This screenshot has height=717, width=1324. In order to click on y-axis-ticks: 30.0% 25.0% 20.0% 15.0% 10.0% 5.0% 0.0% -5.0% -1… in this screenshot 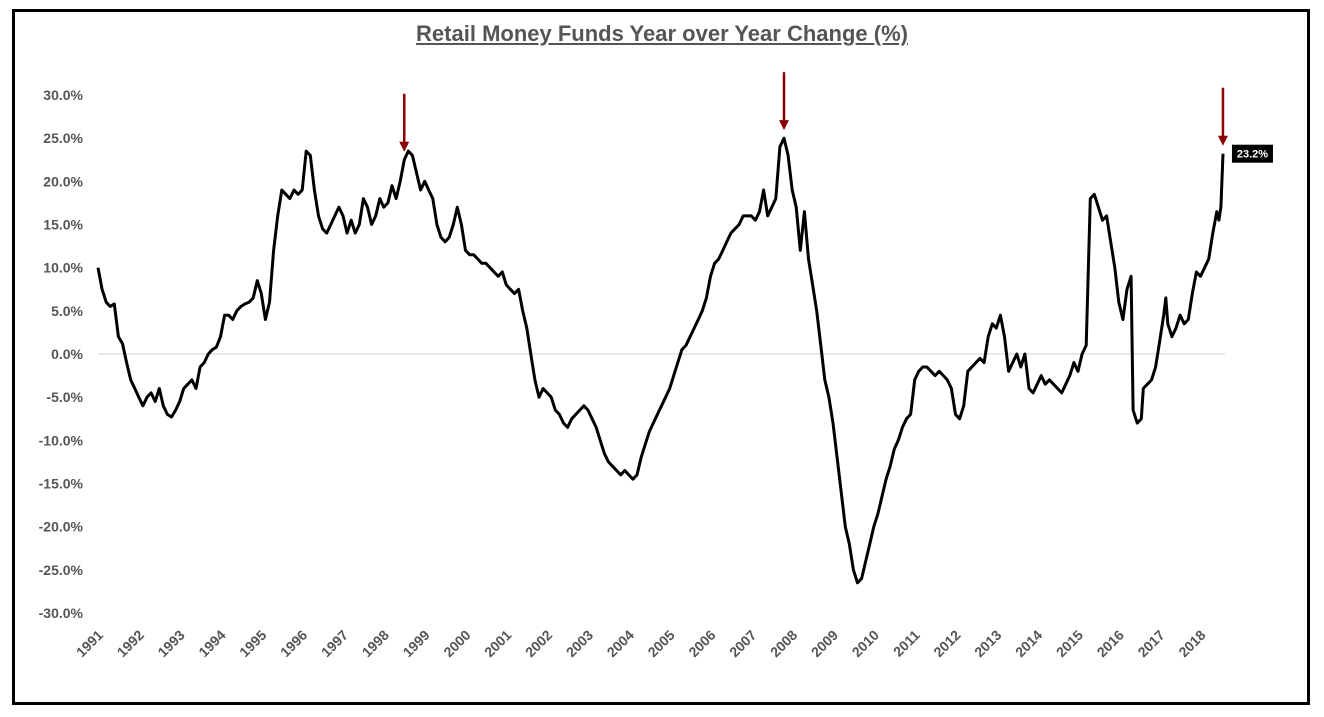, I will do `click(61, 354)`.